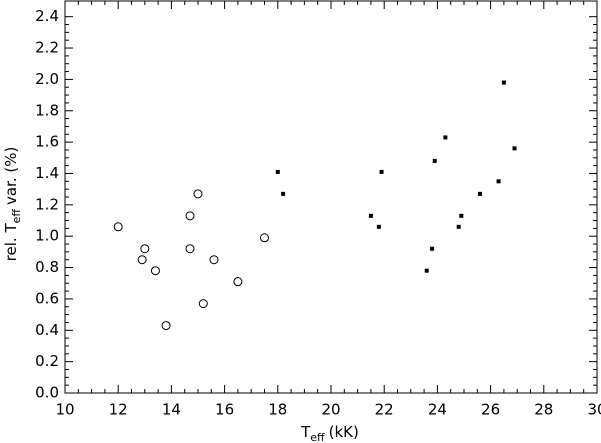 This screenshot has width=601, height=443. I want to click on y-tick-label: 0.6, so click(47, 298).